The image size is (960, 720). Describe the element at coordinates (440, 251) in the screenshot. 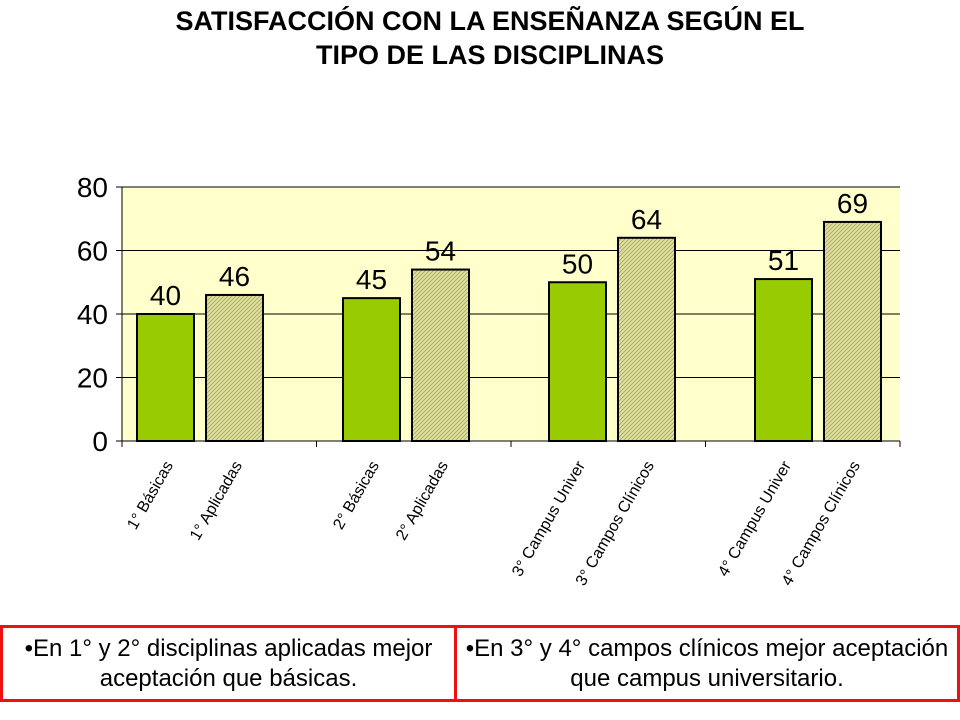

I see `data-label: 54` at that location.